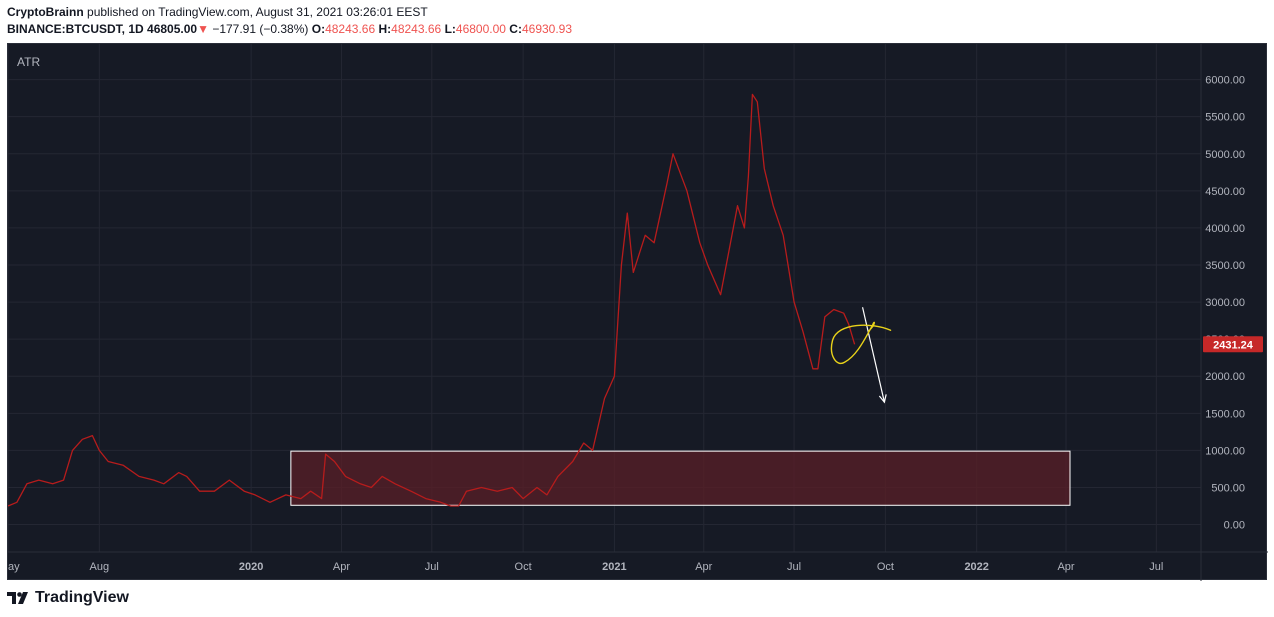  I want to click on indicator-label: ATR, so click(28, 62).